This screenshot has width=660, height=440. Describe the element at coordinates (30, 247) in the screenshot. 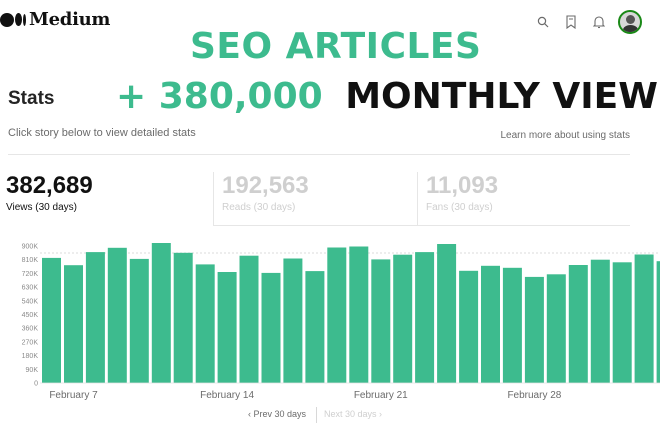

I see `y-tick-label: 900K` at that location.